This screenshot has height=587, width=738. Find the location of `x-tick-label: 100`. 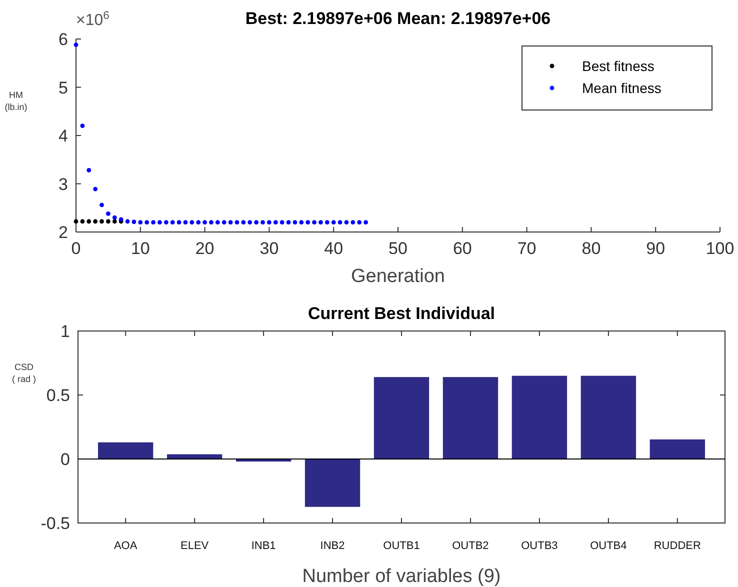

x-tick-label: 100 is located at coordinates (720, 248).